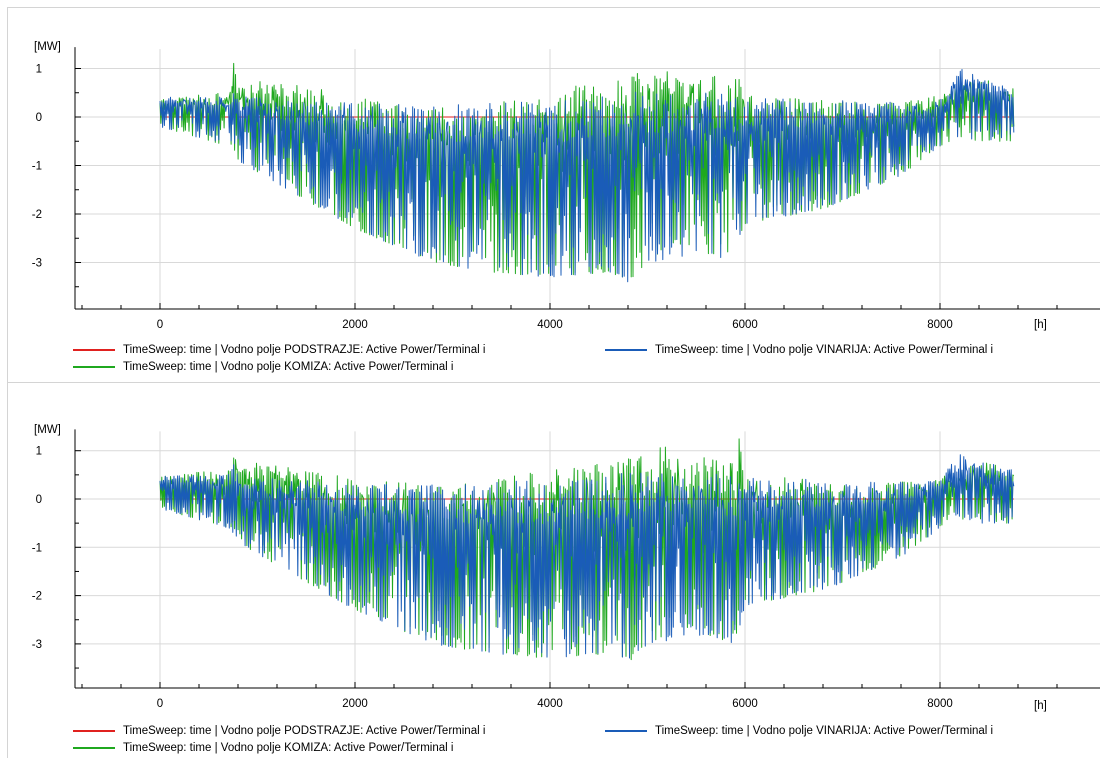 Image resolution: width=1100 pixels, height=758 pixels. What do you see at coordinates (553, 382) in the screenshot?
I see `panel-divider` at bounding box center [553, 382].